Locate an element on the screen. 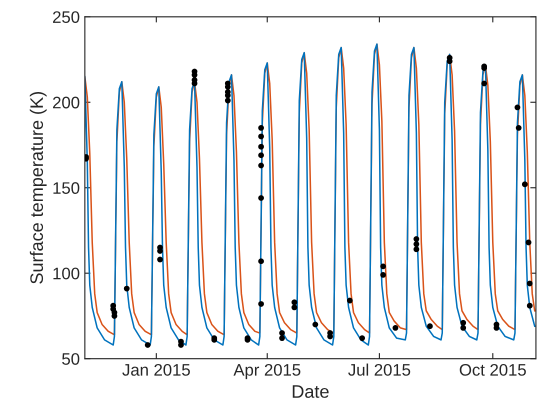 The image size is (537, 420). y-tick-label: 50 is located at coordinates (71, 359).